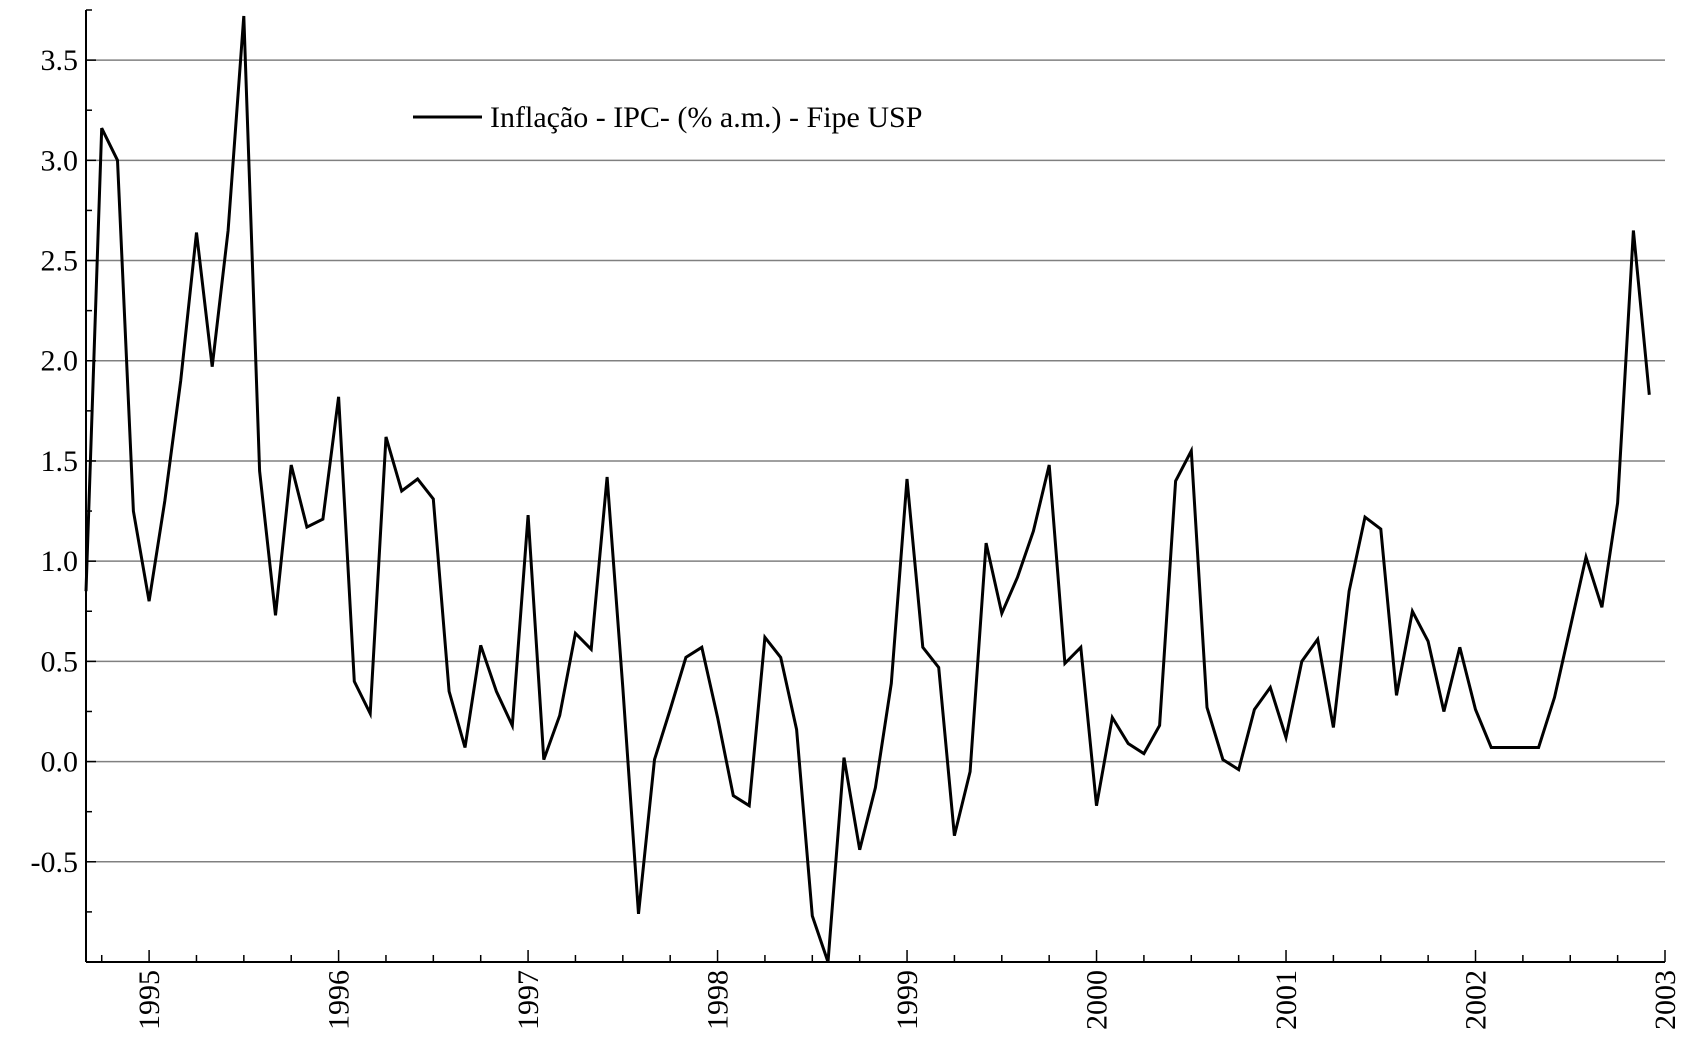  What do you see at coordinates (1665, 1000) in the screenshot?
I see `x-tick-label: 2003` at bounding box center [1665, 1000].